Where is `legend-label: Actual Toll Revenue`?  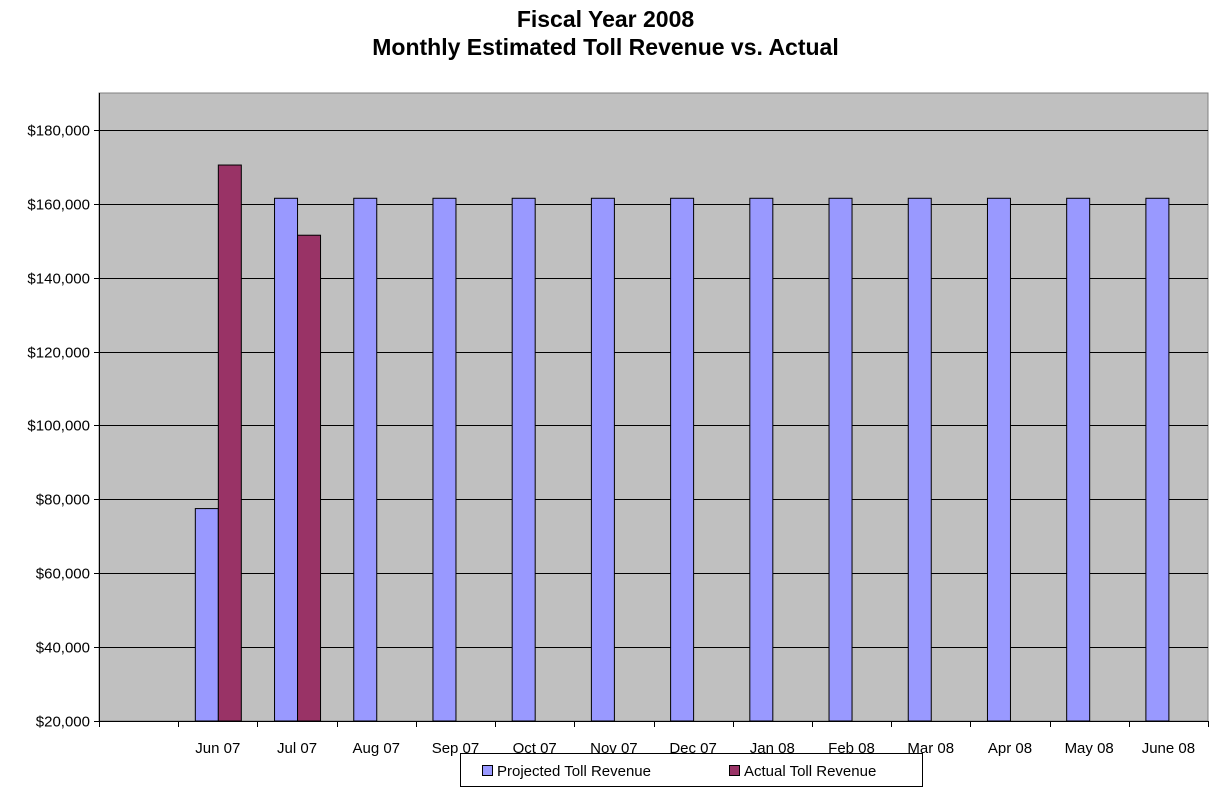
legend-label: Actual Toll Revenue is located at coordinates (810, 771).